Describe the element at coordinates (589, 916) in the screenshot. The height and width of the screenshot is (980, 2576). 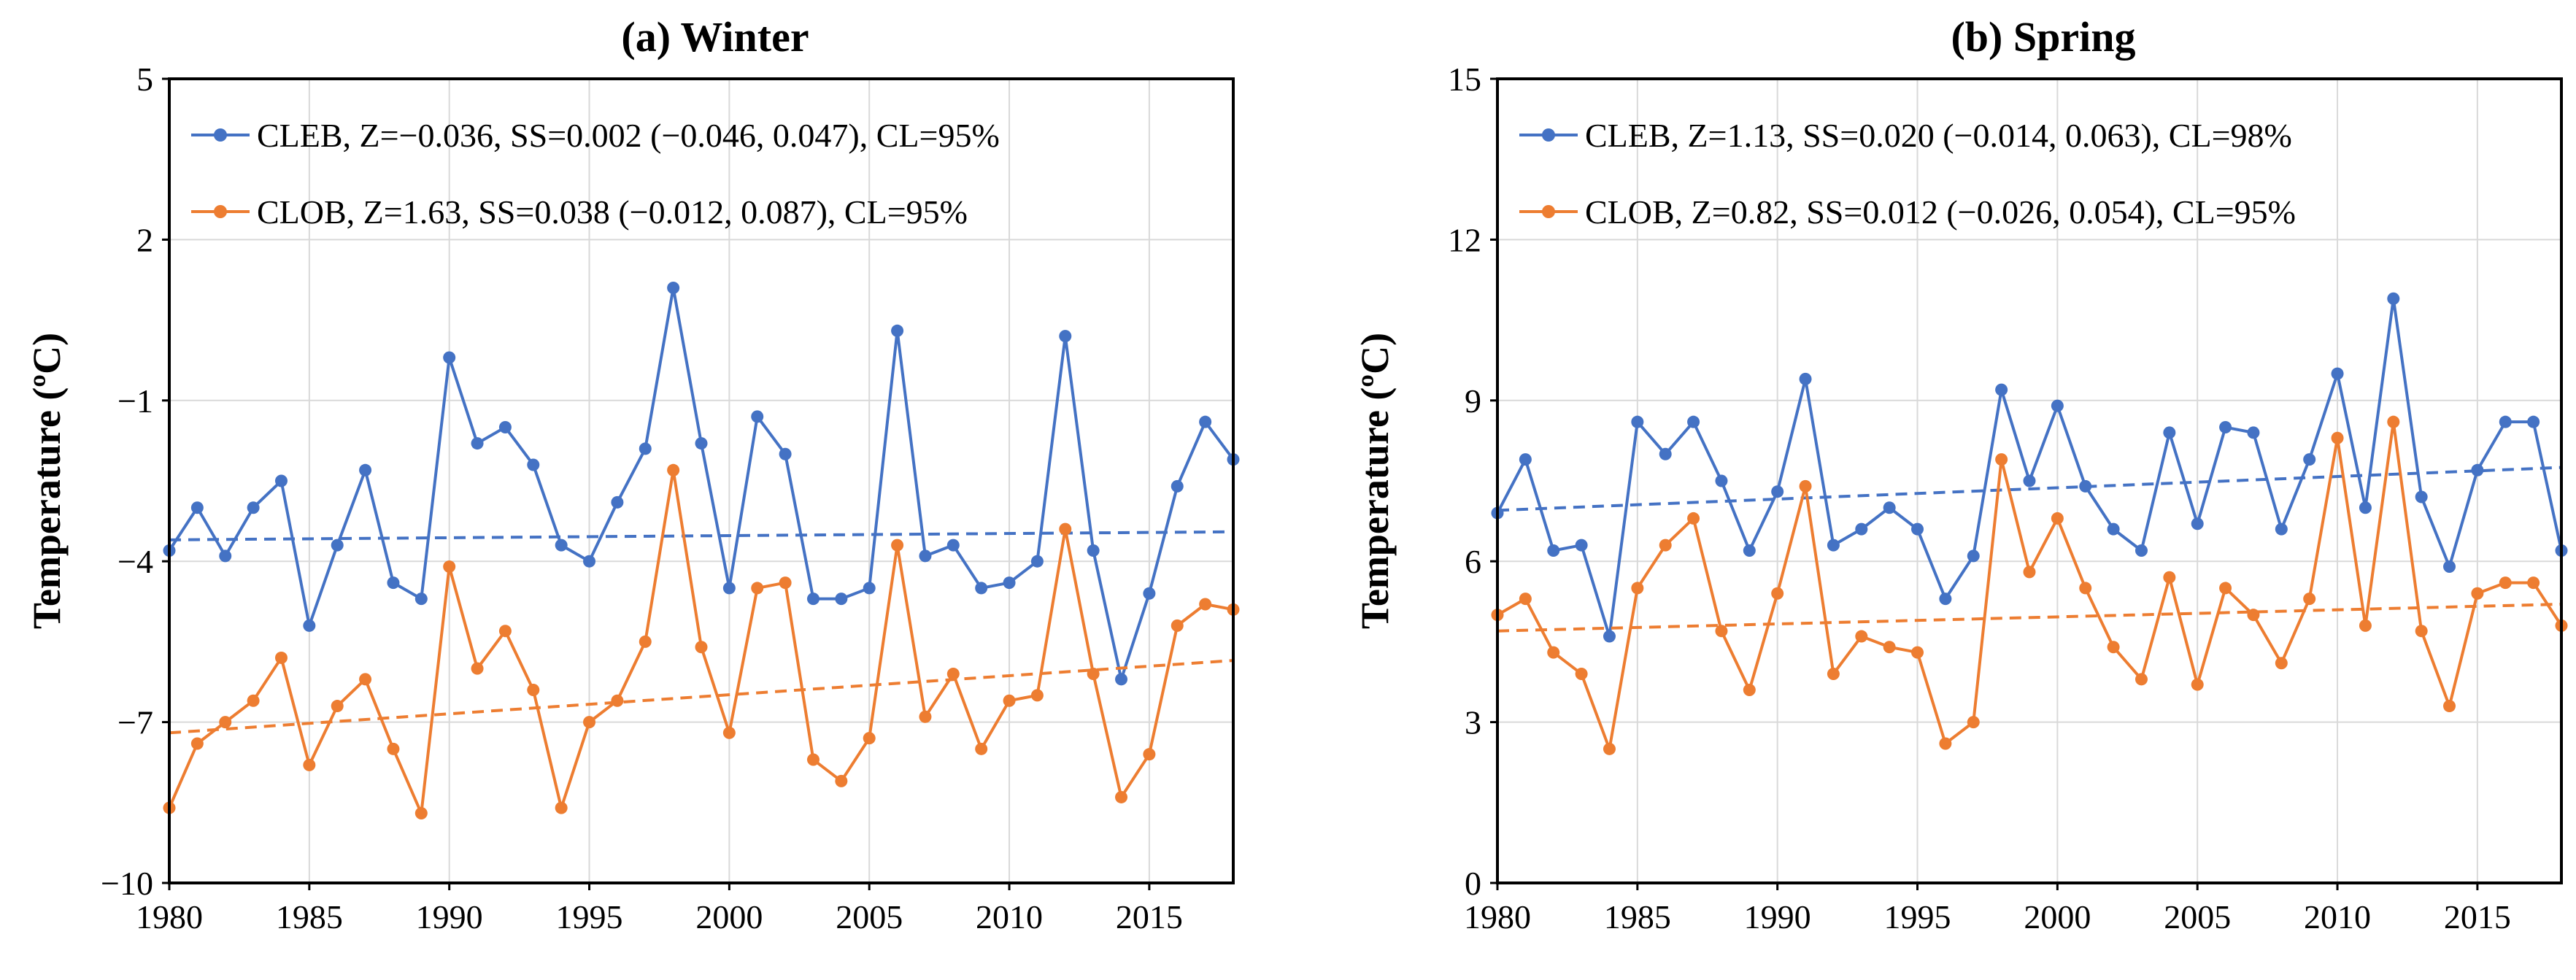
I see `x-tick-label: 1995` at that location.